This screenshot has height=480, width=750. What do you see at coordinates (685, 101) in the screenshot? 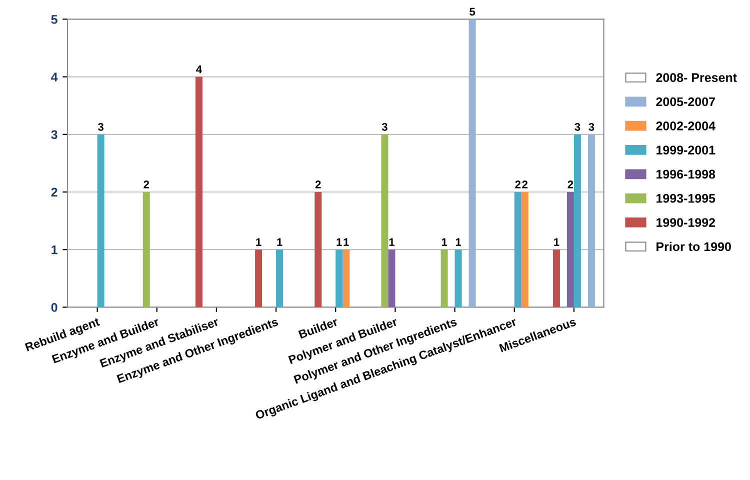
I see `legend-label: 2005-2007` at bounding box center [685, 101].